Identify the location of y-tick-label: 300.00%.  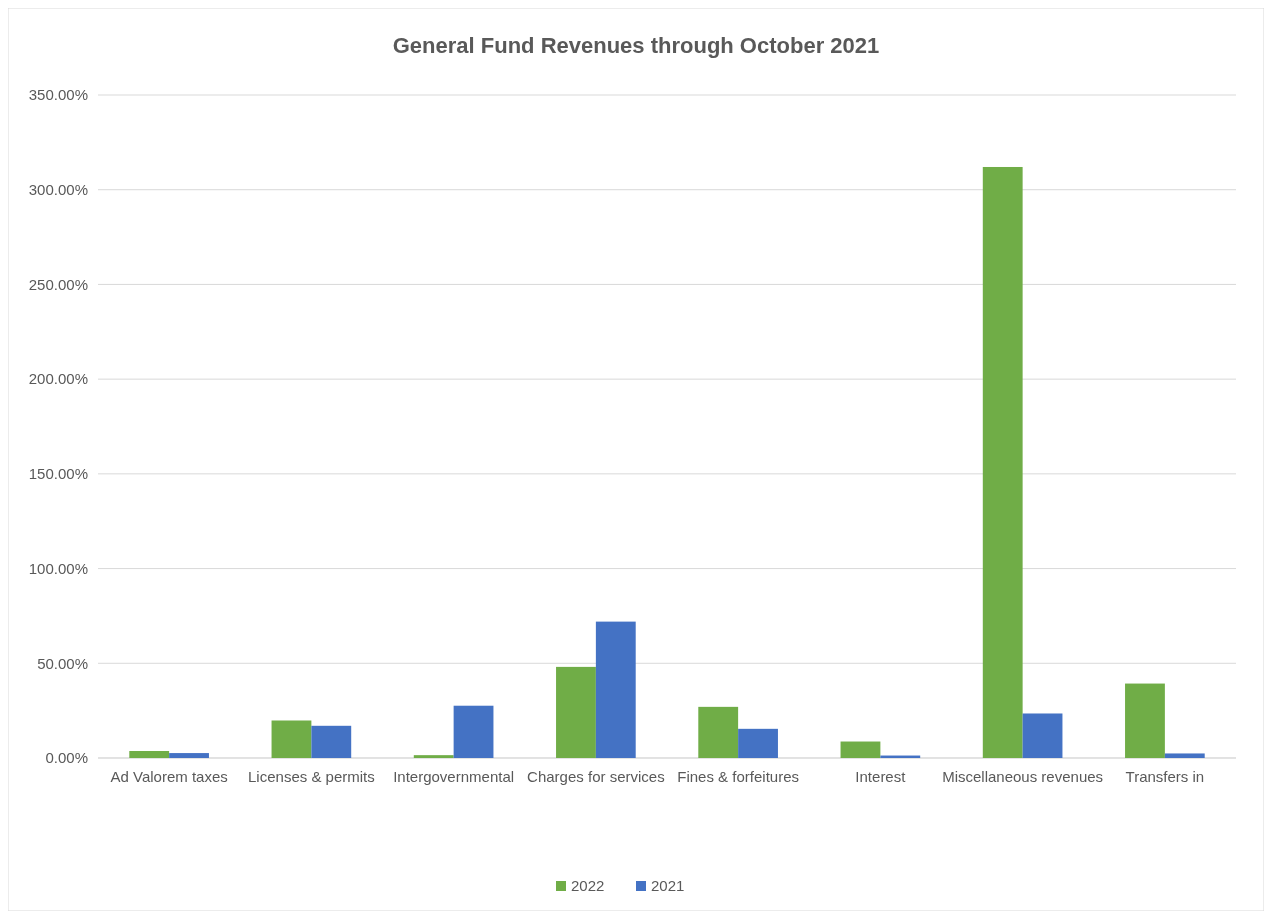
(58, 189).